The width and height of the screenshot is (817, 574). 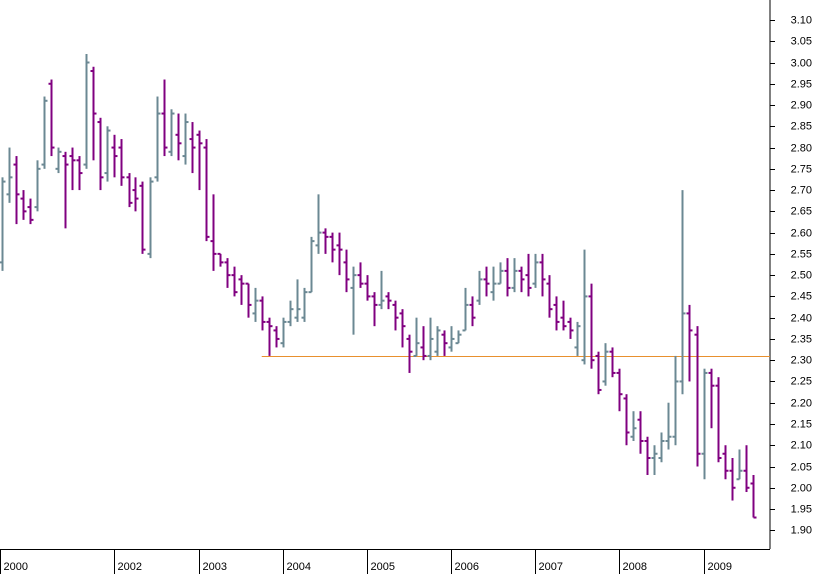 What do you see at coordinates (801, 509) in the screenshot?
I see `y-tick-label: 1.95` at bounding box center [801, 509].